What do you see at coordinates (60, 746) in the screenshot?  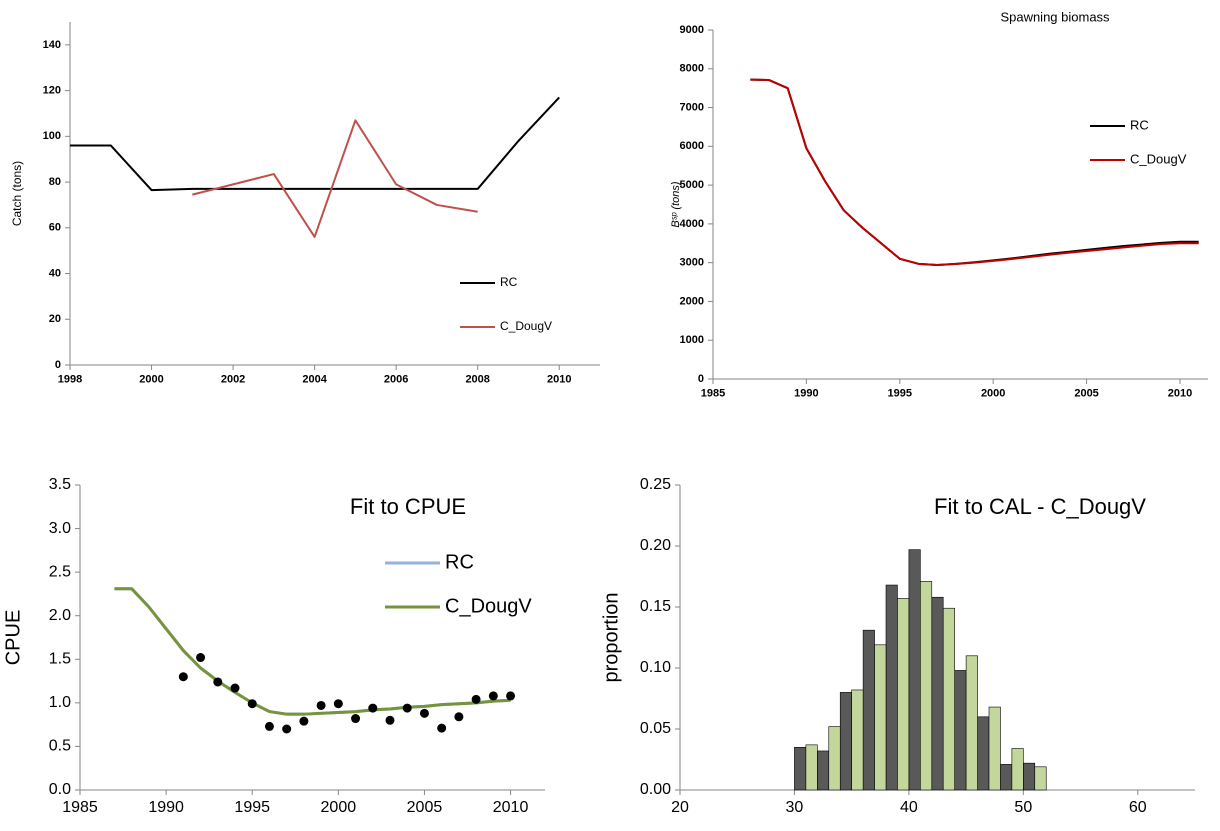 I see `y-tick-label: 0.5` at bounding box center [60, 746].